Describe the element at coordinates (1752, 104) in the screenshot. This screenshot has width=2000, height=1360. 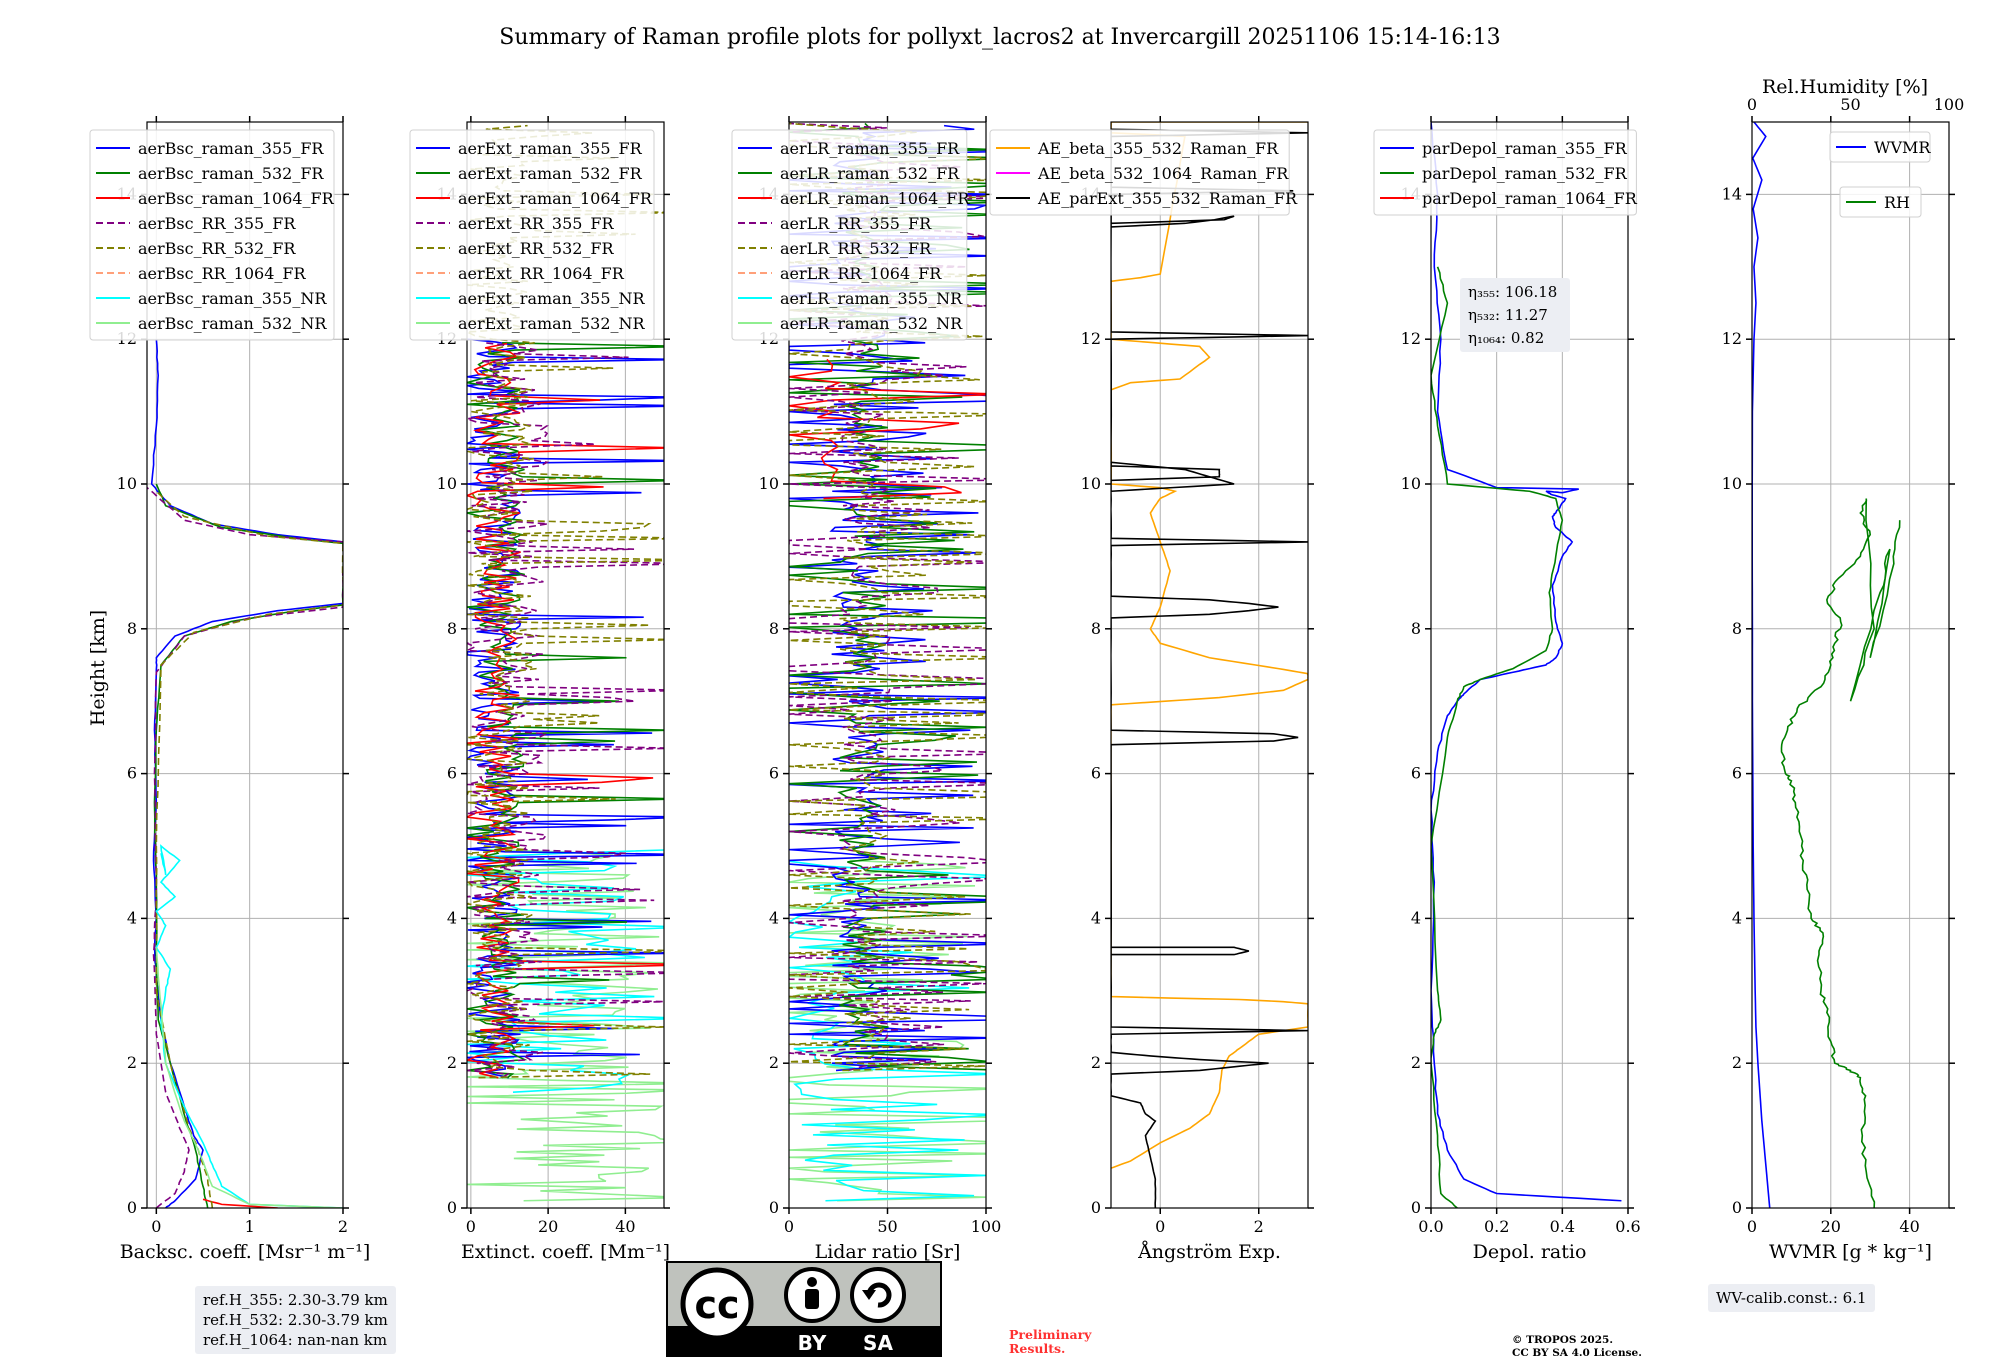
I see `top-x-tick-label: 0` at that location.